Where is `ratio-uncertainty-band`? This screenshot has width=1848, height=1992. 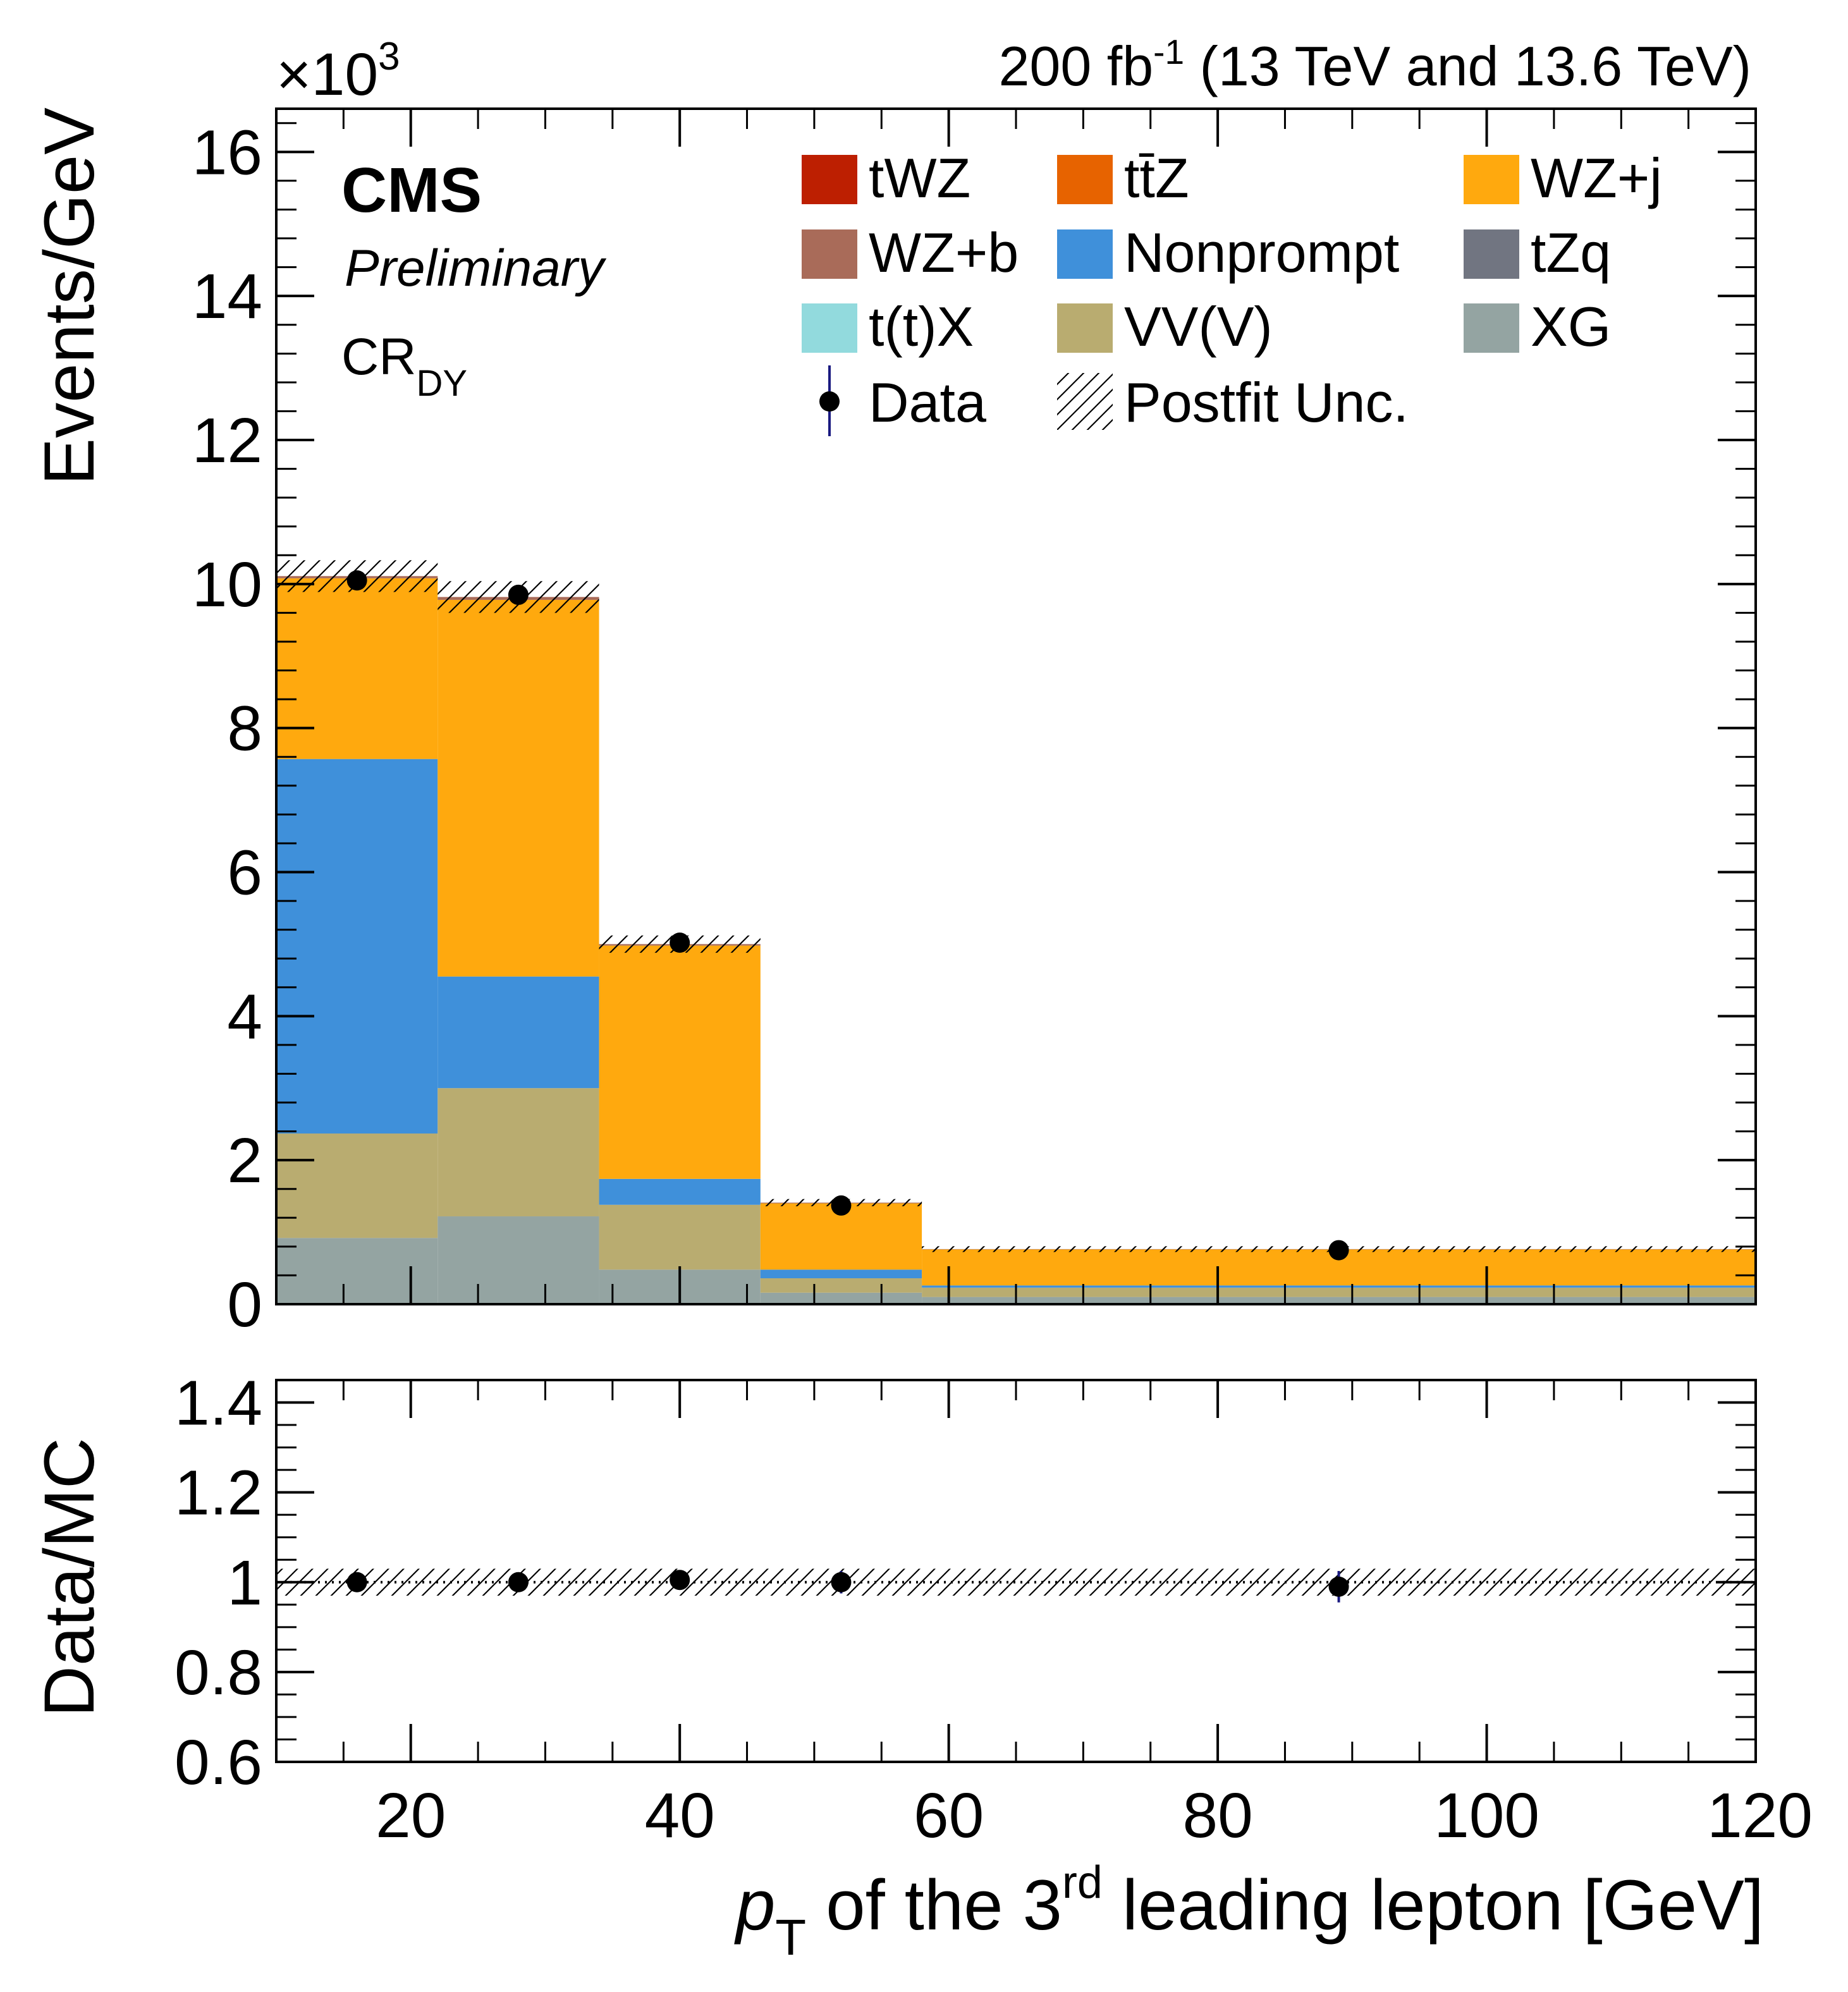 ratio-uncertainty-band is located at coordinates (1016, 1582).